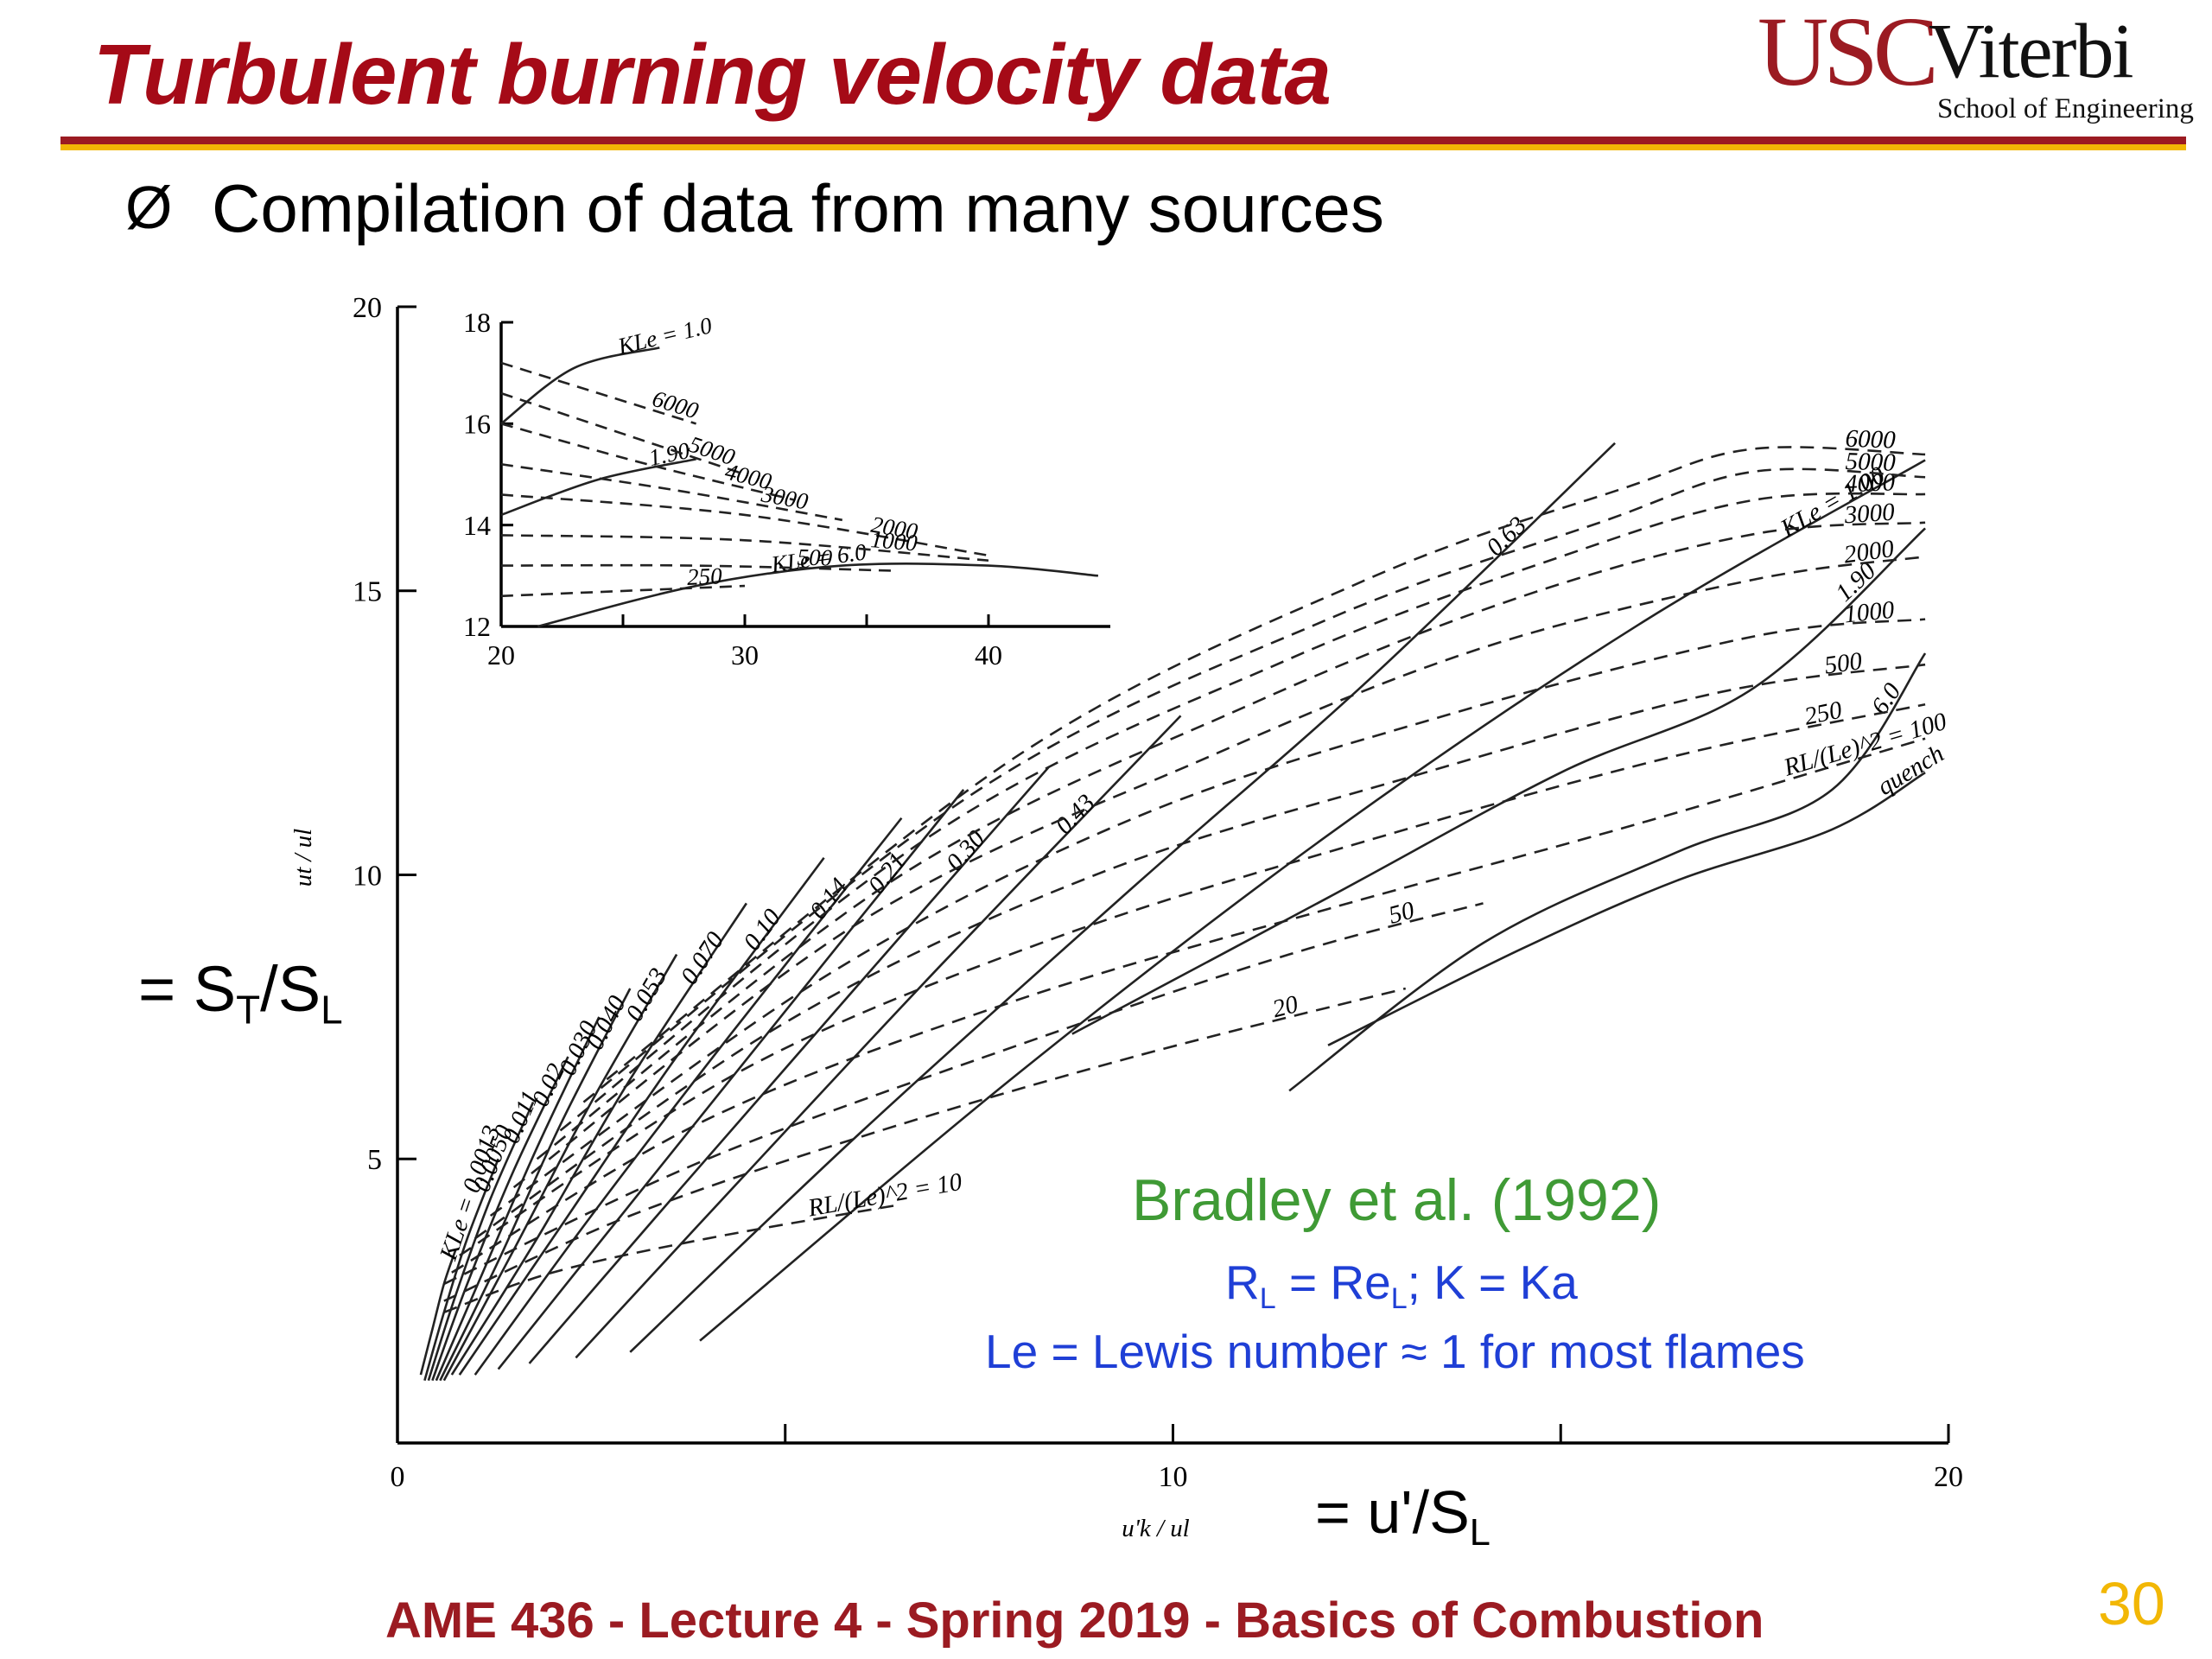 The height and width of the screenshot is (1659, 2212). I want to click on ratio-u-sl-annotation: = u'/SL, so click(1403, 1516).